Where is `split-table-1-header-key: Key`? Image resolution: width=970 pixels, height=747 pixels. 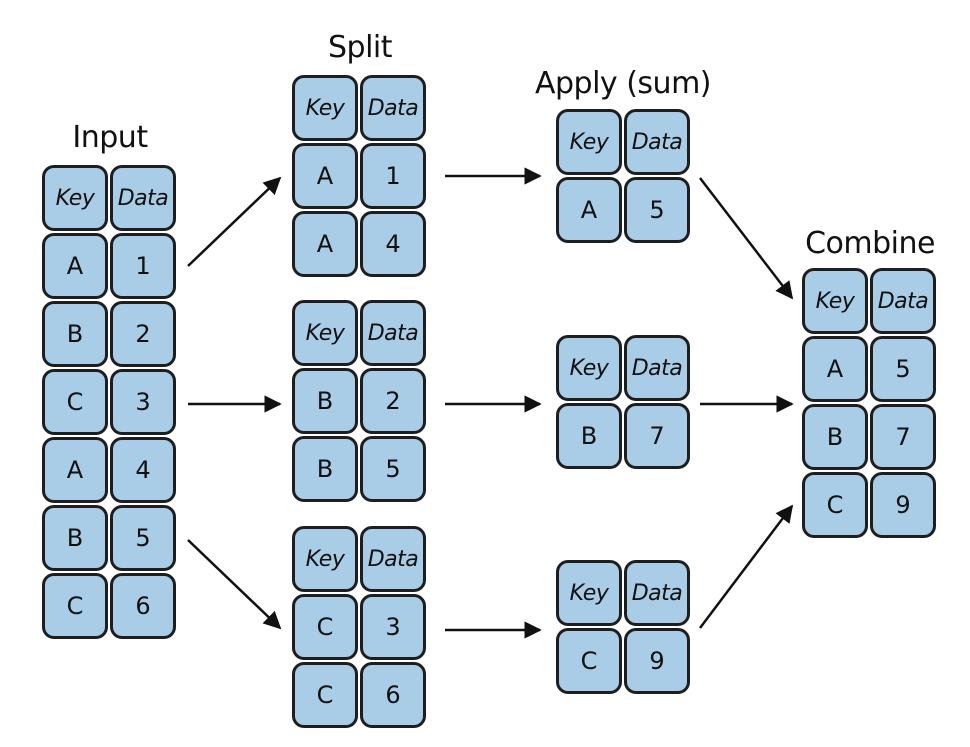 split-table-1-header-key: Key is located at coordinates (325, 333).